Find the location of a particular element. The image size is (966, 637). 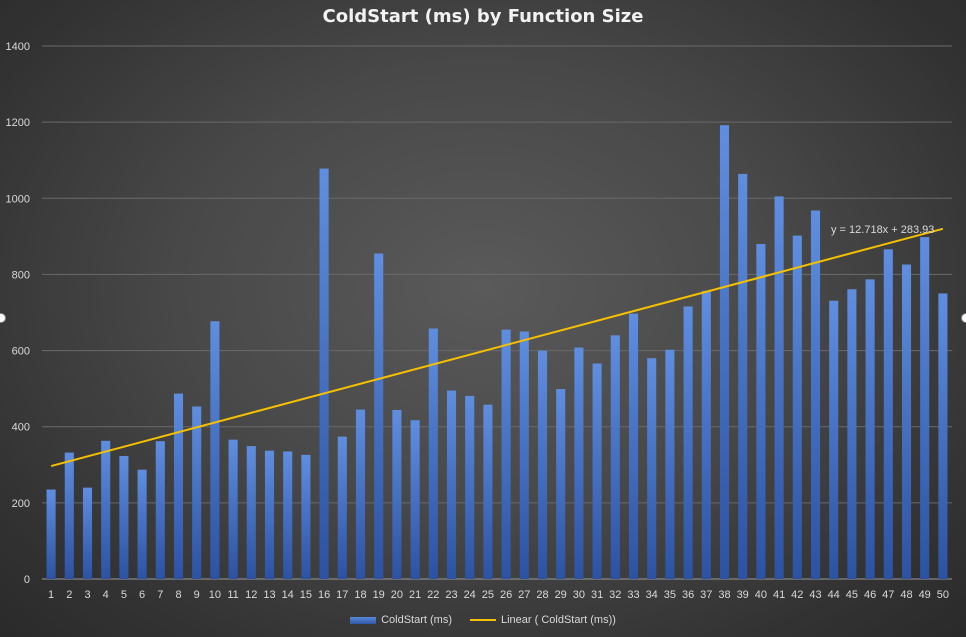

x-tick-label: 16 is located at coordinates (324, 595).